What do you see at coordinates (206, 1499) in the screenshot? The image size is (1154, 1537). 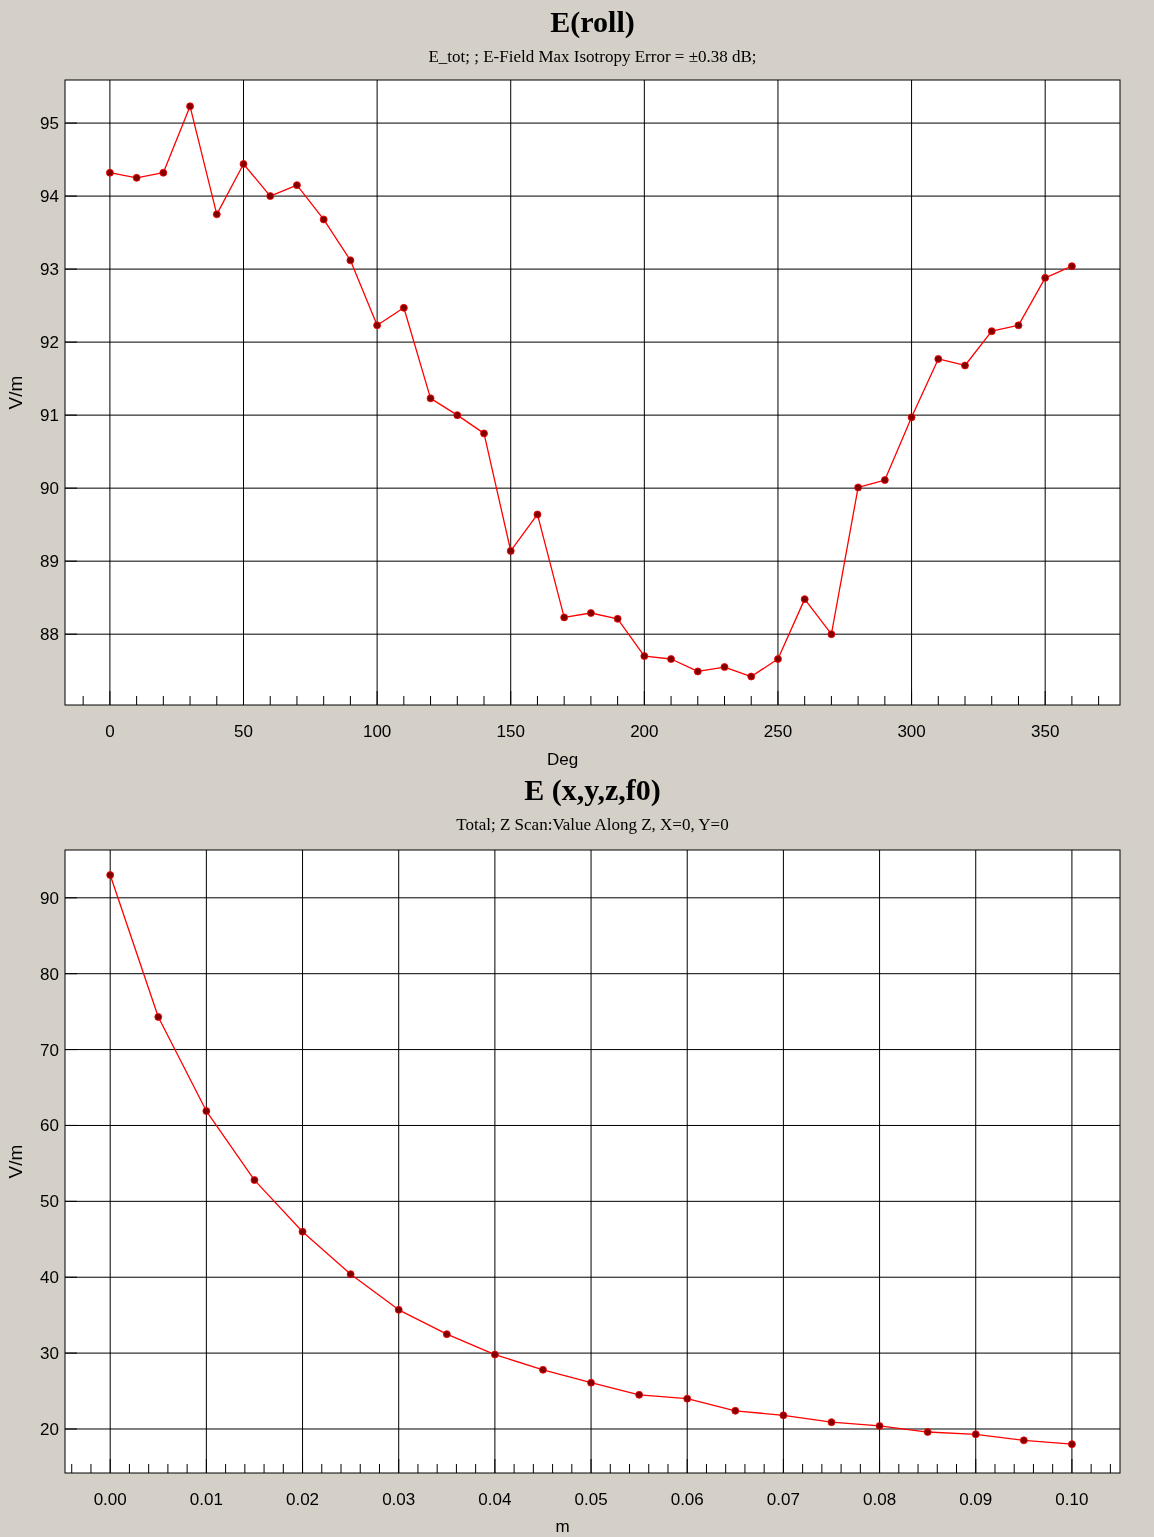 I see `x-tick-label: 0.01` at bounding box center [206, 1499].